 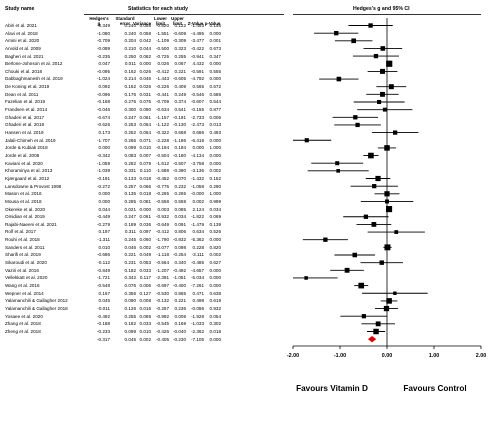 I want to click on study-row-21-upper: 0.232, so click(x=180, y=186).